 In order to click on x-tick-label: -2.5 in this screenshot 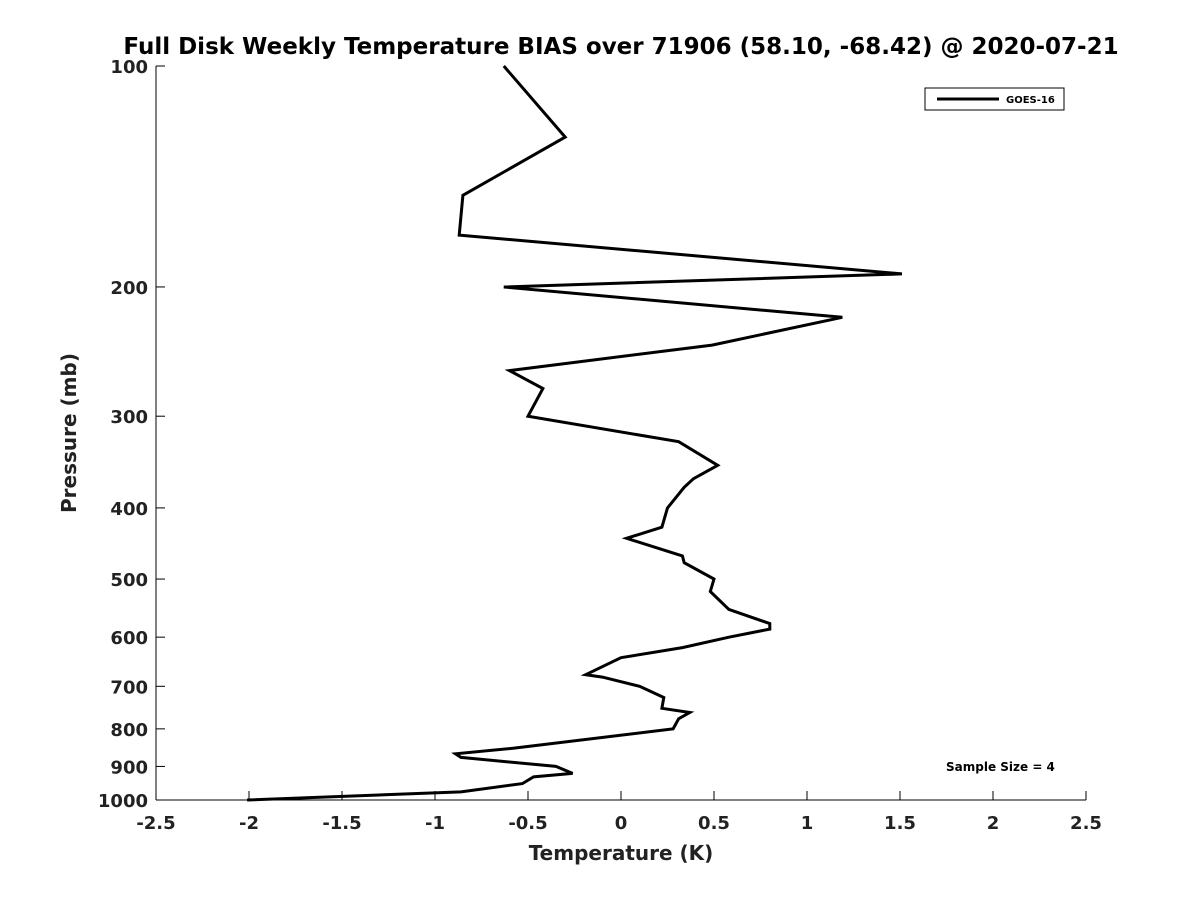, I will do `click(155, 823)`.